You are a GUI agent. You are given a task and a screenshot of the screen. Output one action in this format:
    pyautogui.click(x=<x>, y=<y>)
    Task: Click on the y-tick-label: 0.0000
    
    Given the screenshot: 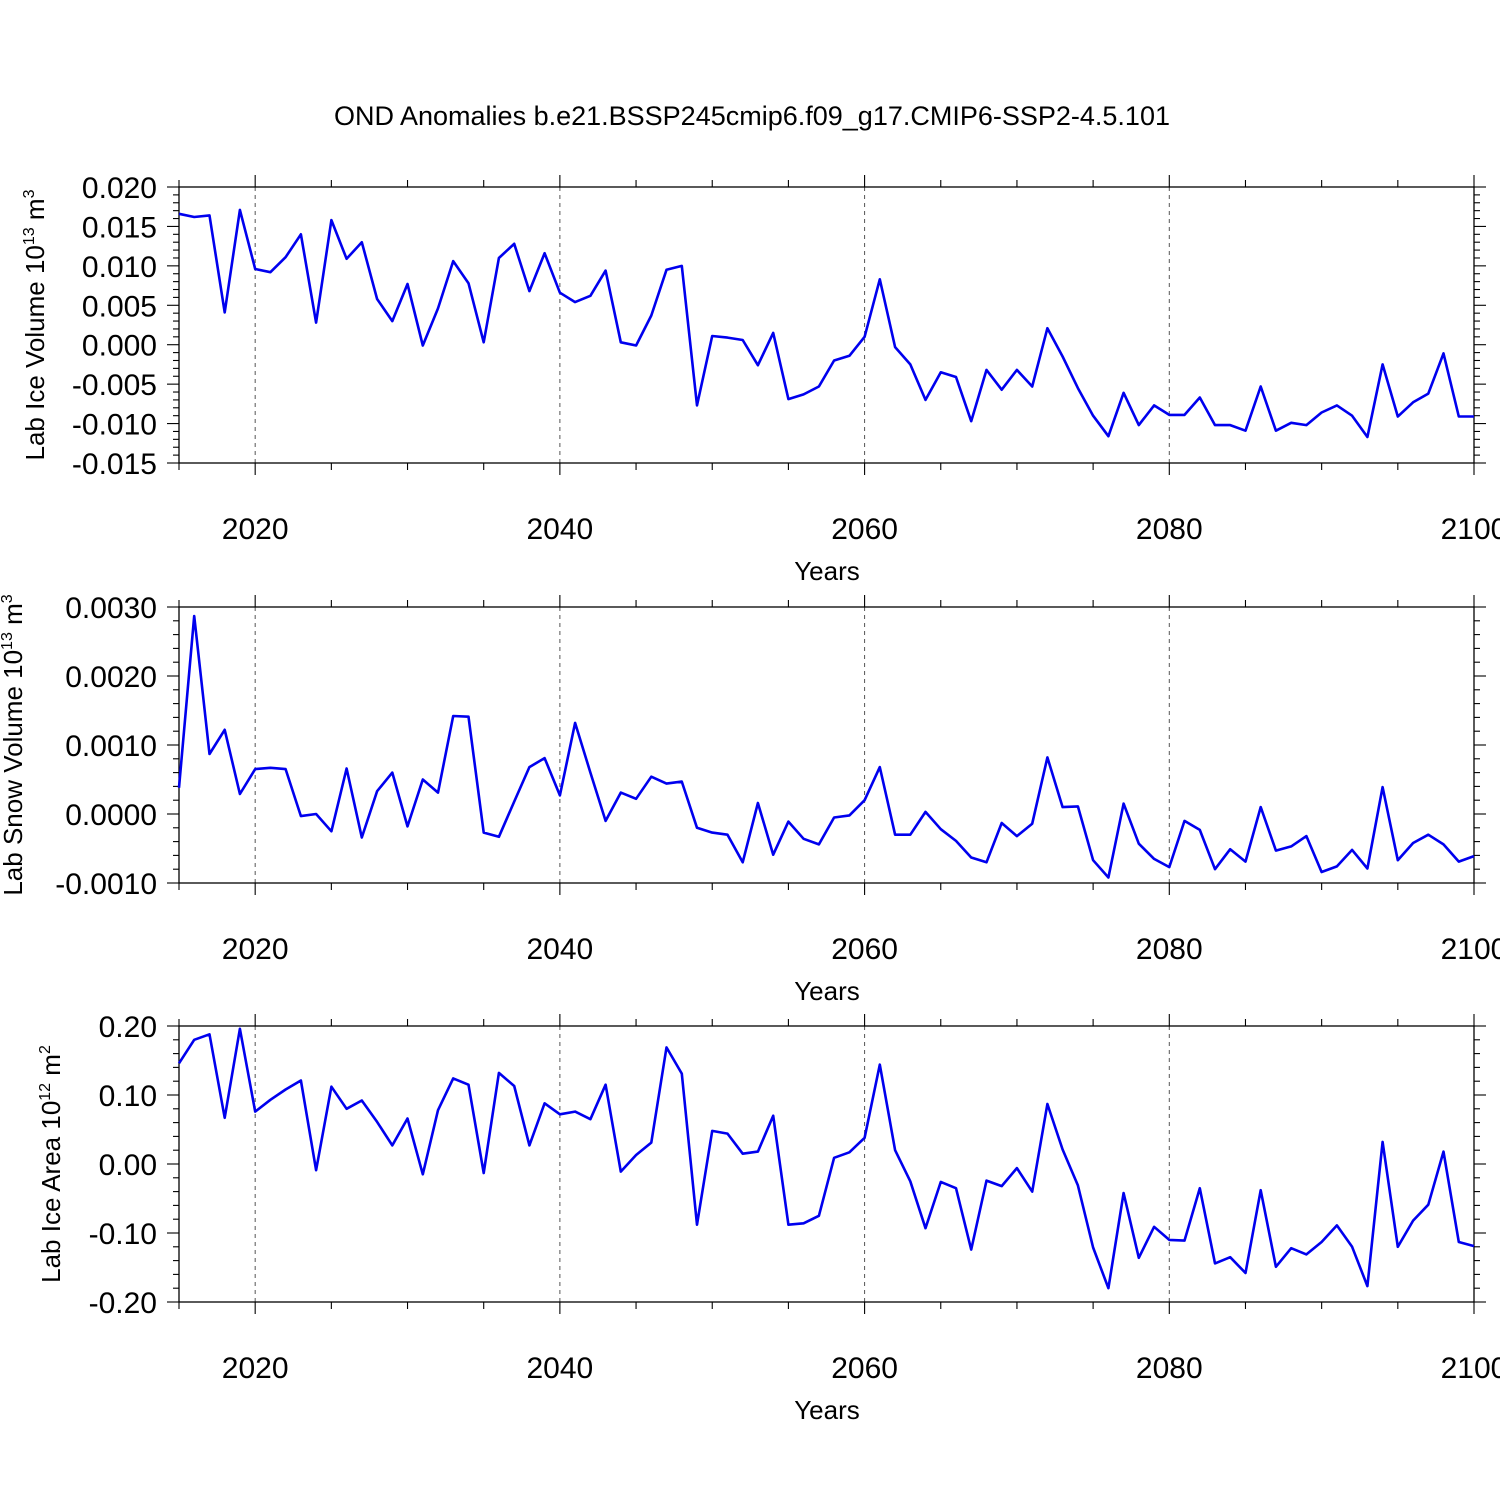 What is the action you would take?
    pyautogui.click(x=111, y=815)
    